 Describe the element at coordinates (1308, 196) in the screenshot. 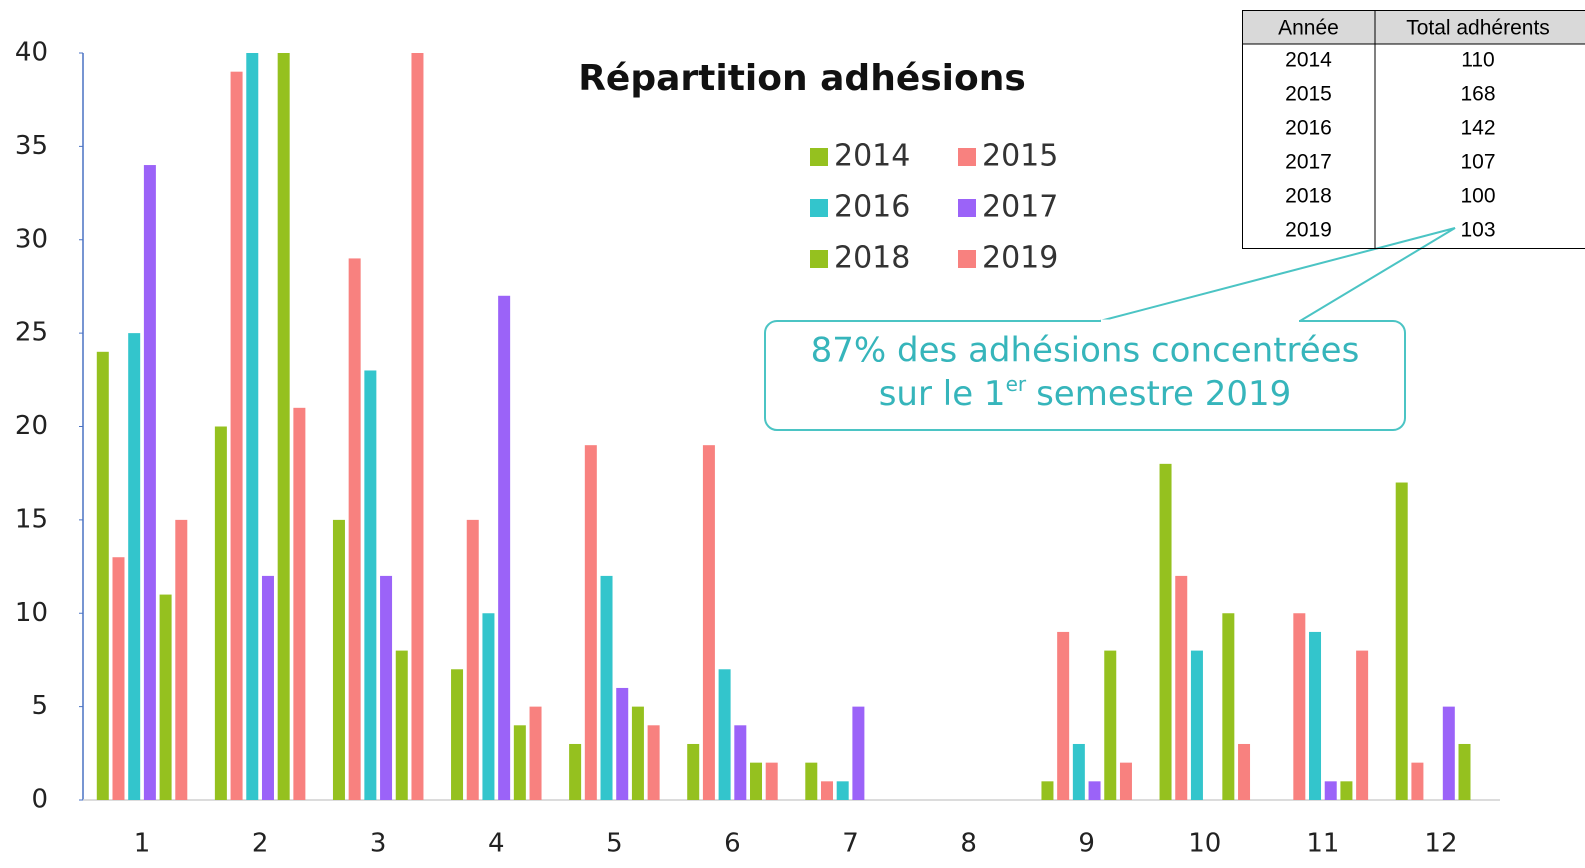

I see `table-cell: 2018` at that location.